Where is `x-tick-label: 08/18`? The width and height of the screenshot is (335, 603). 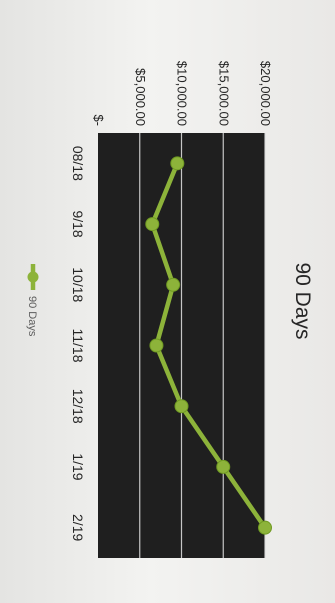
x-tick-label: 08/18 is located at coordinates (78, 163).